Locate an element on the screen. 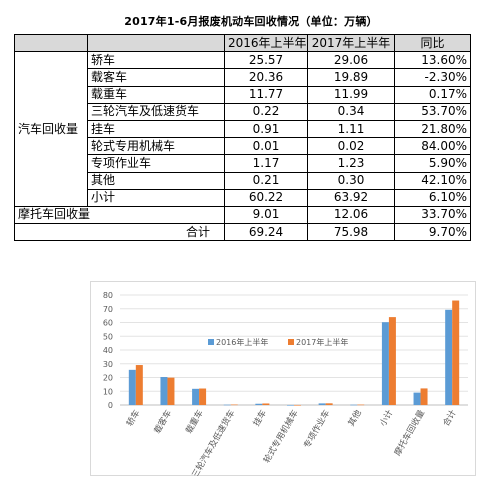  table-header-row: 2016年上半年 2017年上半年 同比 is located at coordinates (242, 43).